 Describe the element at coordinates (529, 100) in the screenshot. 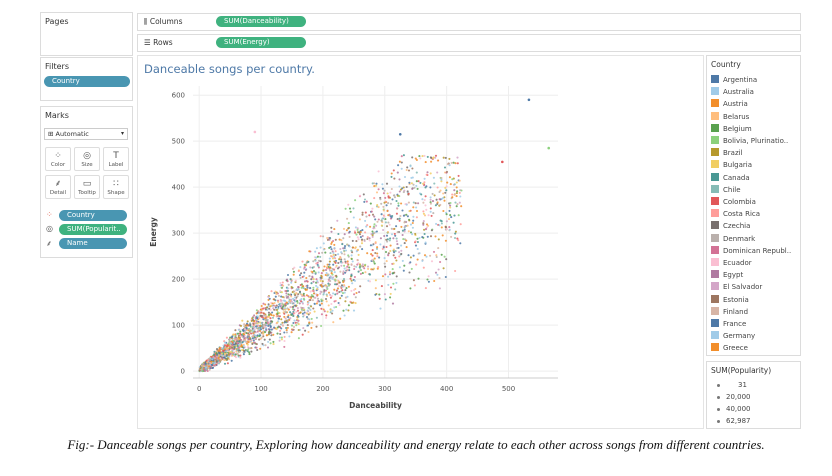

I see `outlier-point` at that location.